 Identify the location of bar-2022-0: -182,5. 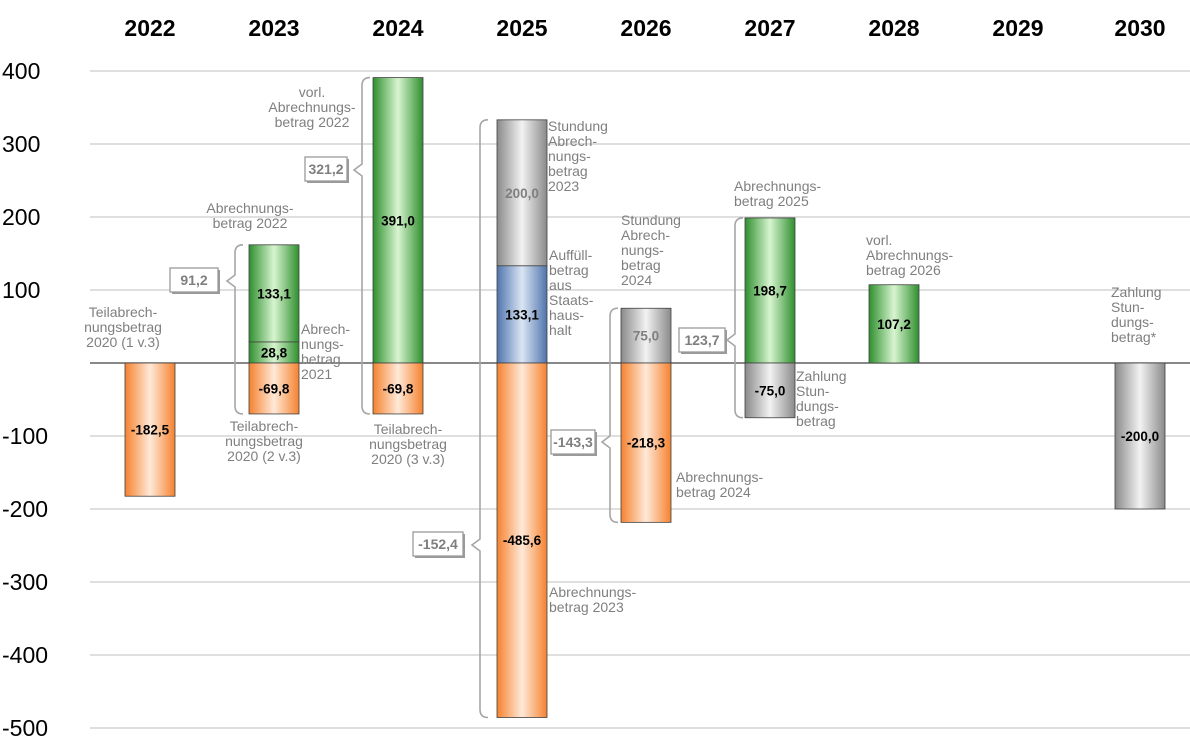
(150, 429).